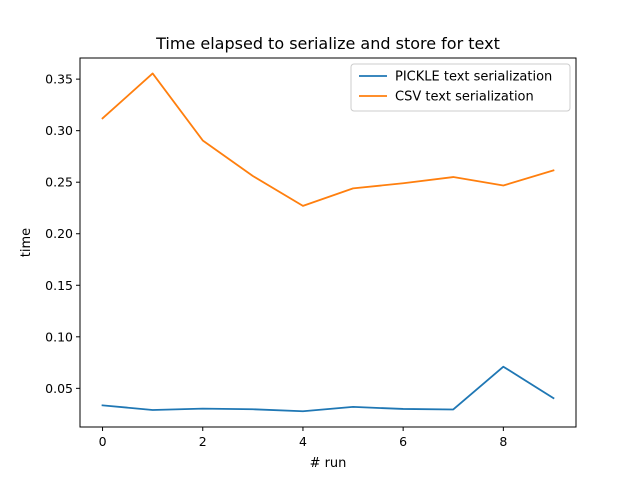  Describe the element at coordinates (59, 285) in the screenshot. I see `y-tick-label: 0.15` at that location.